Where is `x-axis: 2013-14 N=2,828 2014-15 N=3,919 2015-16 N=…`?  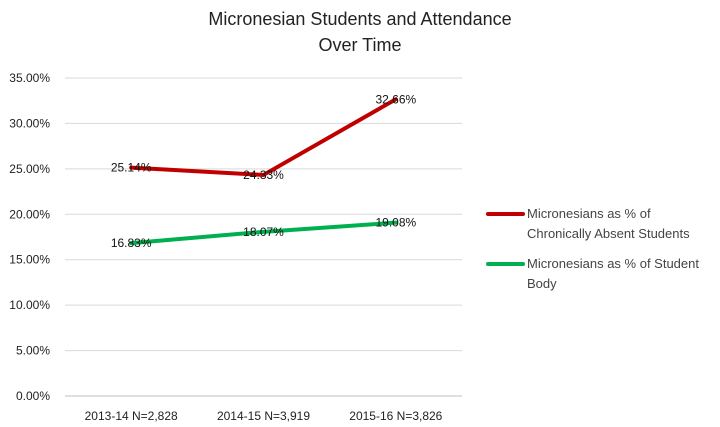 x-axis: 2013-14 N=2,828 2014-15 N=3,919 2015-16 N=… is located at coordinates (264, 416).